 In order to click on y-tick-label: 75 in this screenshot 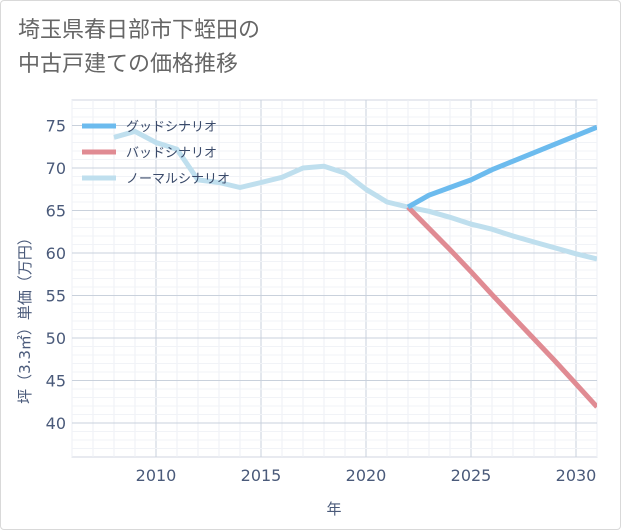, I will do `click(56, 126)`.